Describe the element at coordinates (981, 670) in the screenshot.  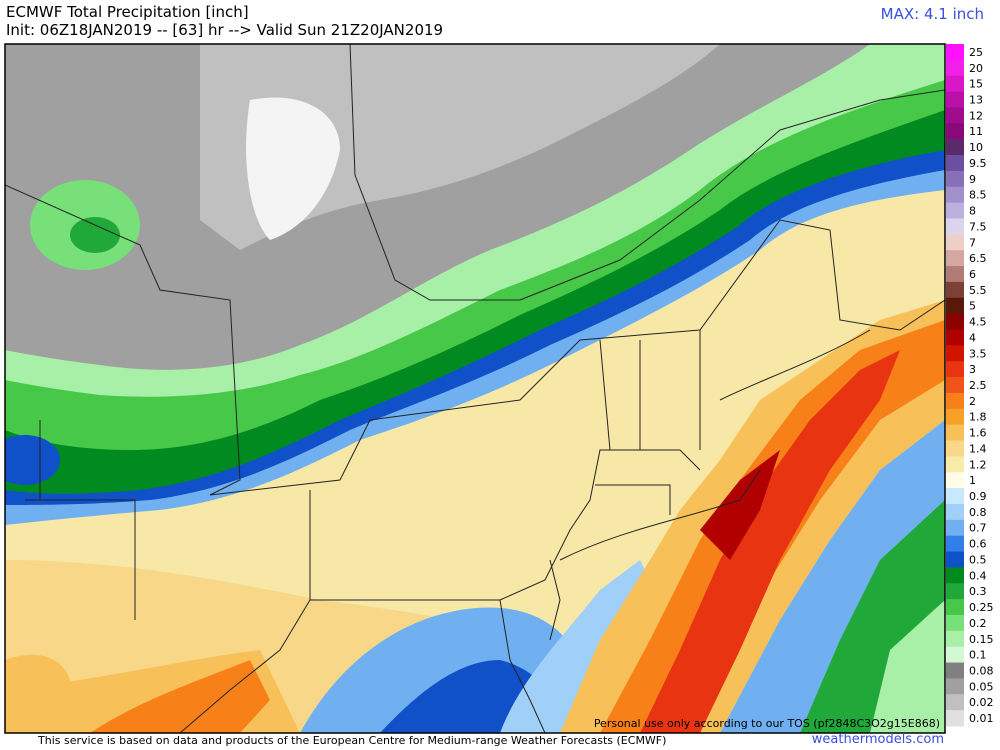
I see `colorbar-label: 0.08` at that location.